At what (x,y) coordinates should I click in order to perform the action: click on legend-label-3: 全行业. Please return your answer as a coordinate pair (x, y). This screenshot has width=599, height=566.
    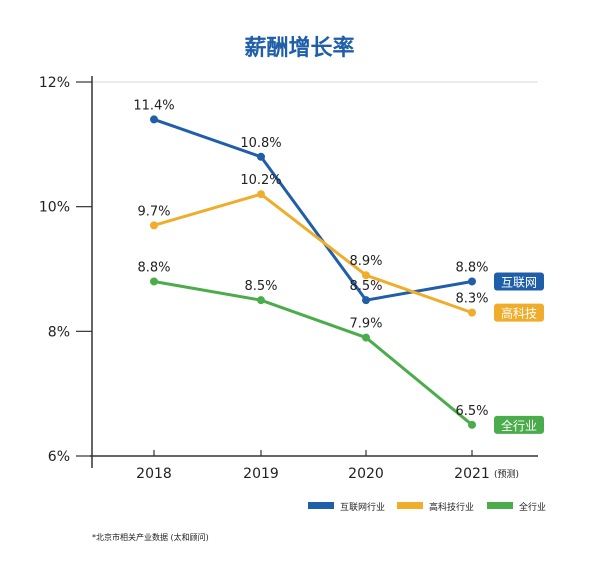
    Looking at the image, I should click on (532, 507).